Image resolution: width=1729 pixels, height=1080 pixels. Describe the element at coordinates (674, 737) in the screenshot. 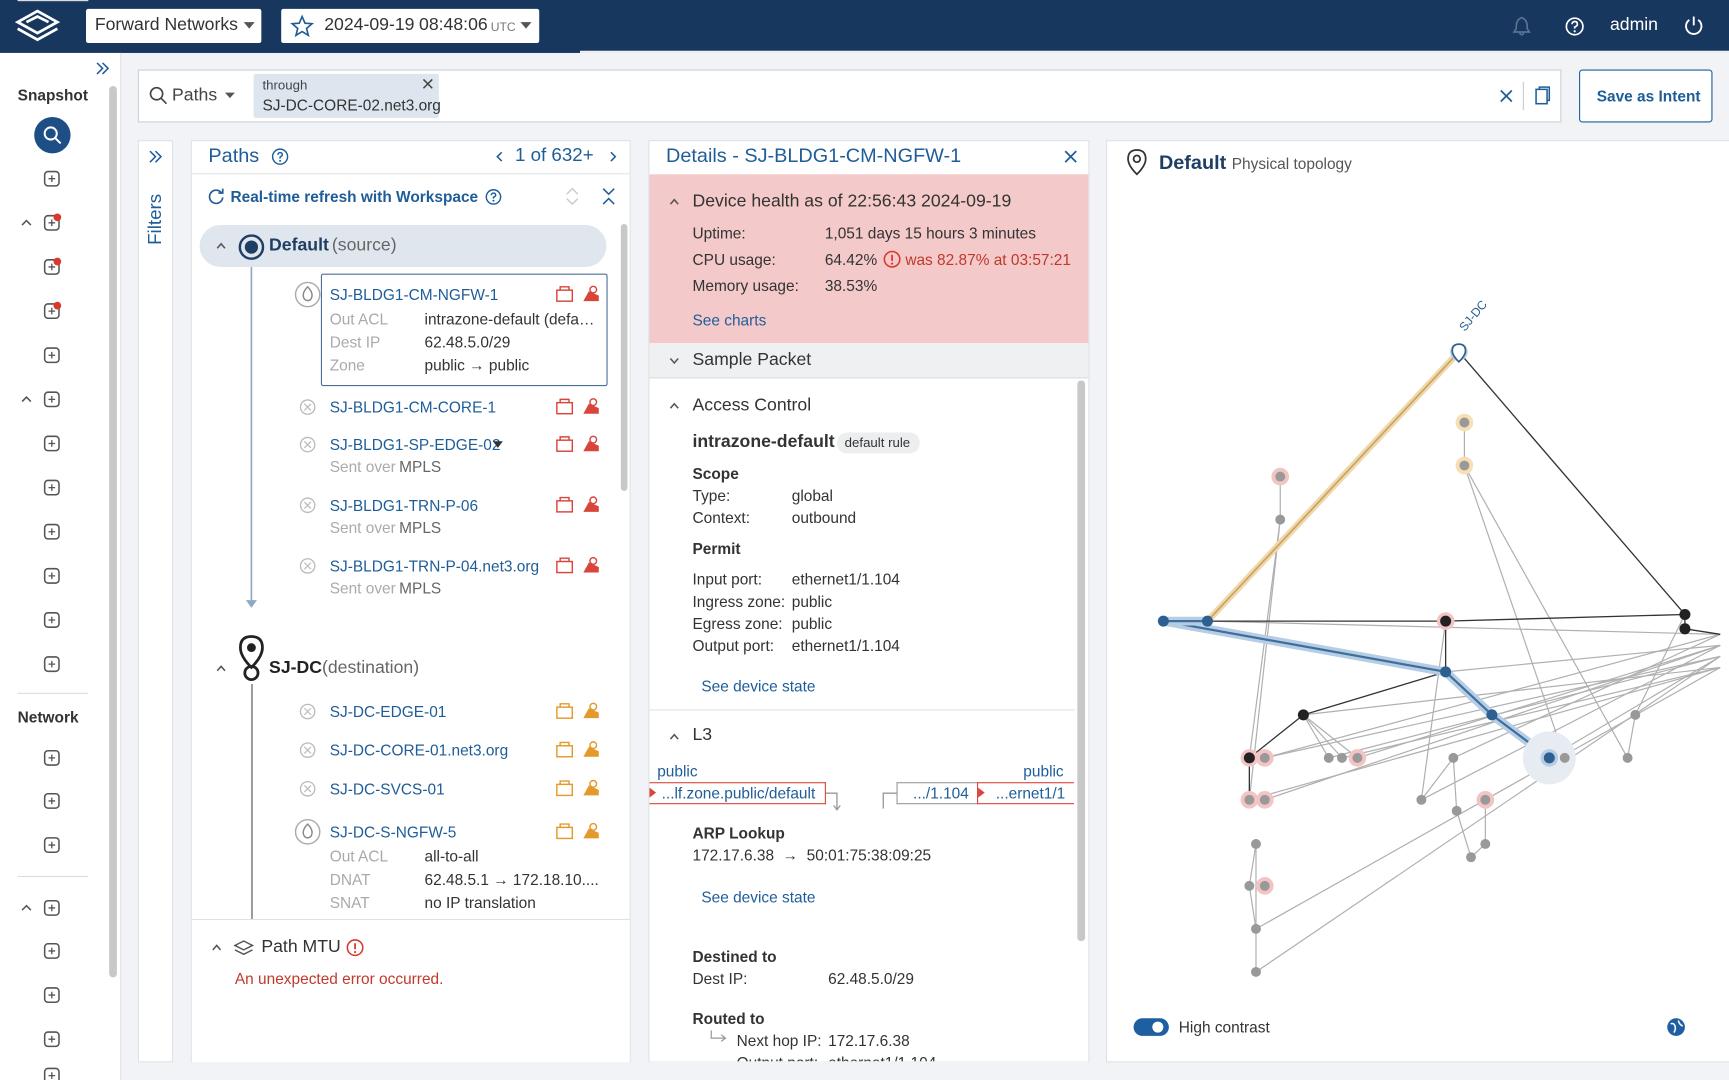

I see `l3-collapse` at that location.